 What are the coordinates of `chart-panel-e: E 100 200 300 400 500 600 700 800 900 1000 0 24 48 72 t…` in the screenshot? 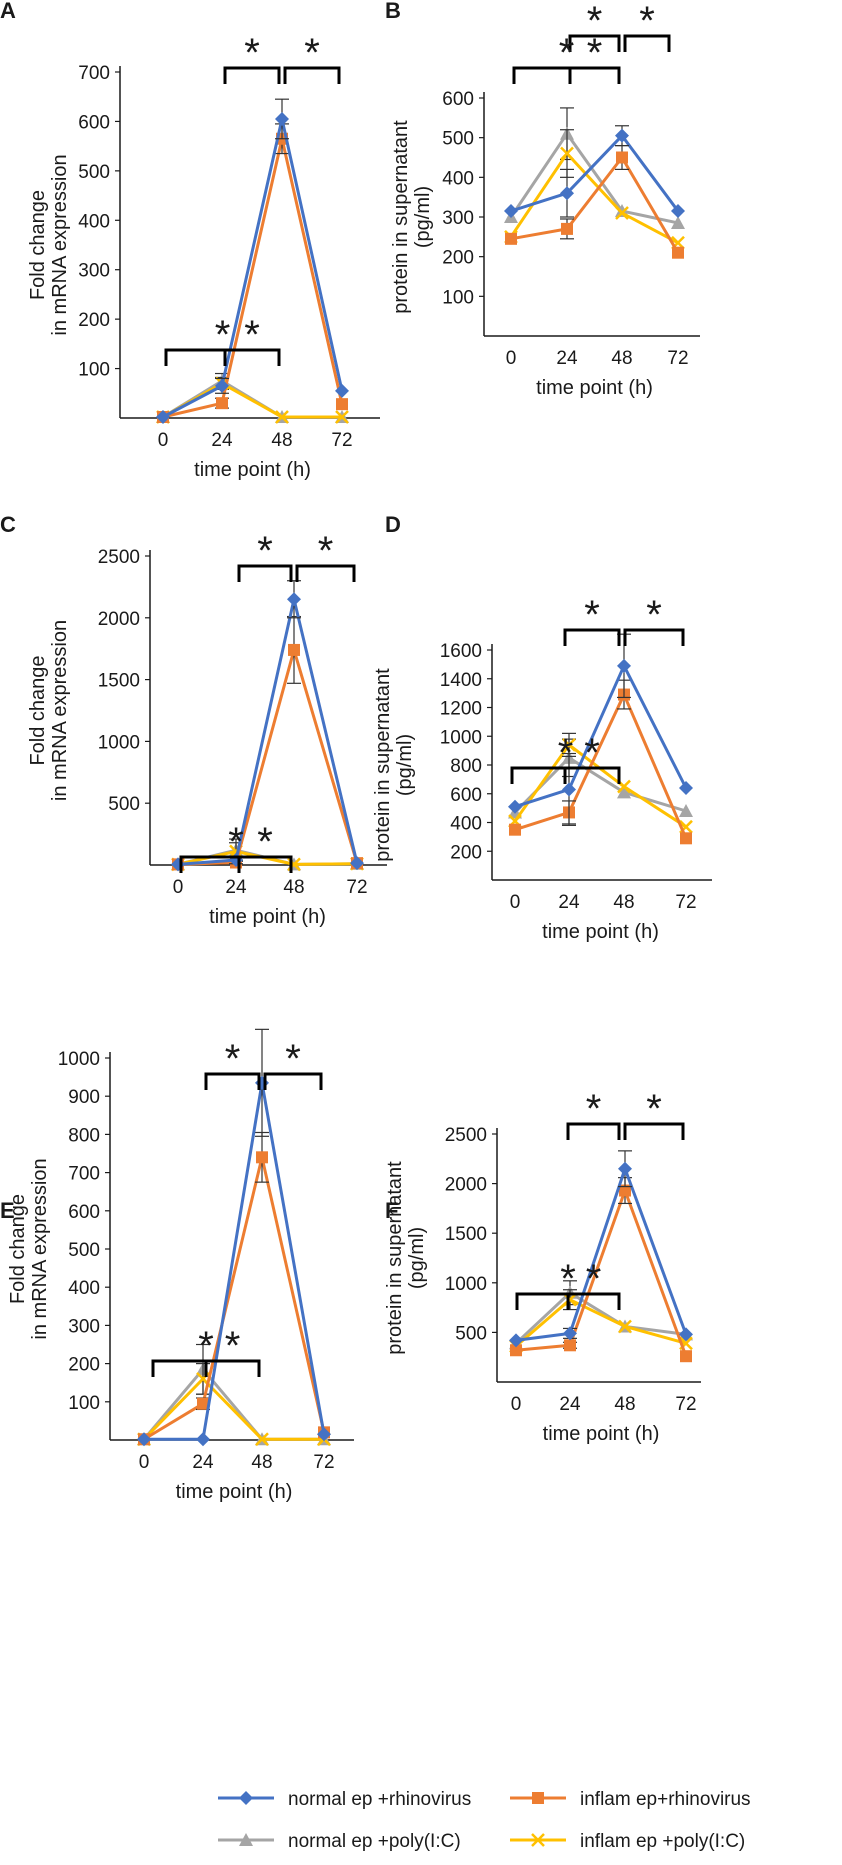 It's located at (177, 1265).